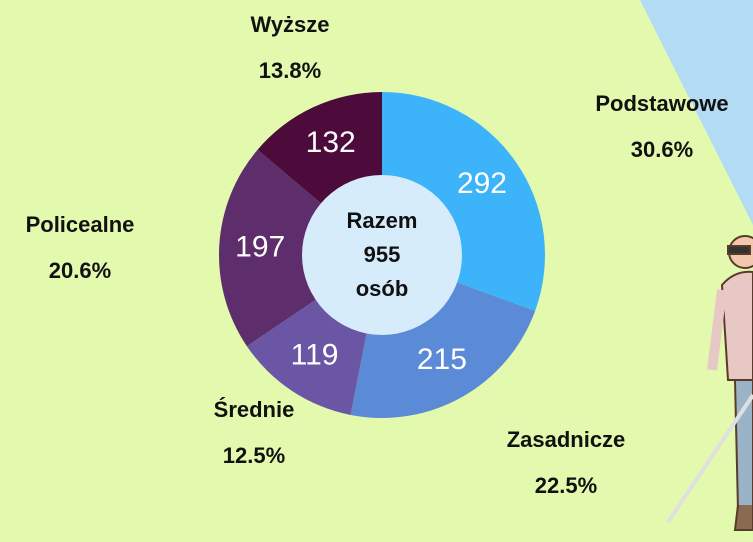 The image size is (753, 542). Describe the element at coordinates (661, 103) in the screenshot. I see `category-label: Podstawowe` at that location.